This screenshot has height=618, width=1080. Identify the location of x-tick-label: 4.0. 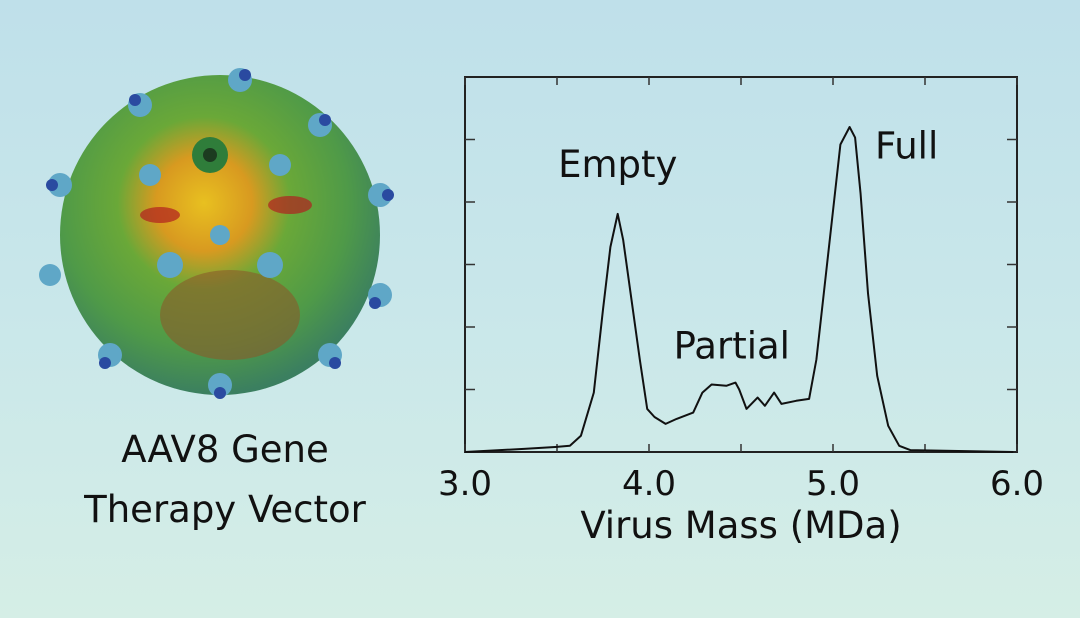
(649, 484).